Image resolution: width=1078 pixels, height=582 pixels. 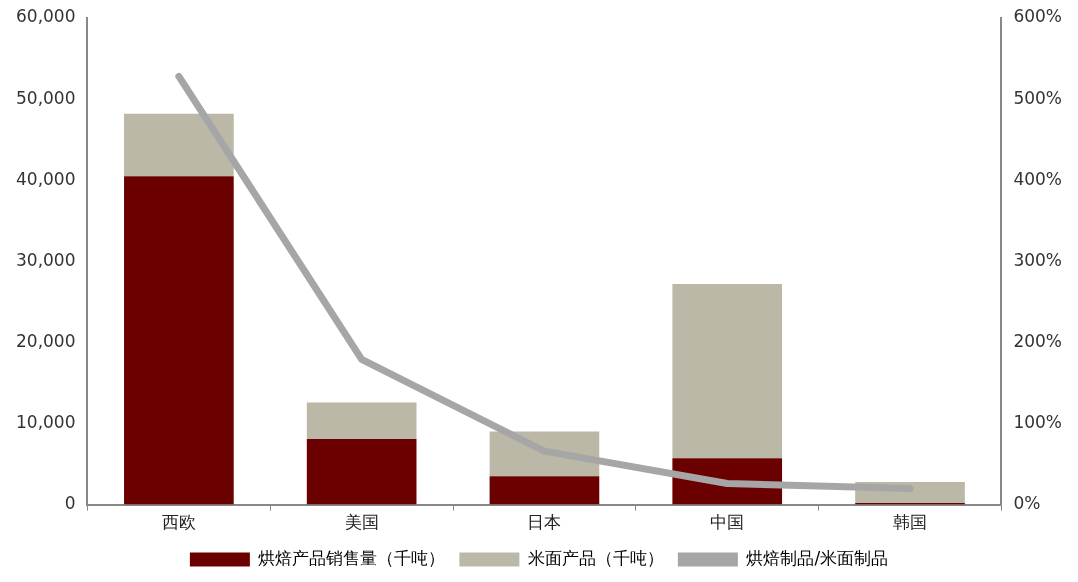 What do you see at coordinates (1038, 340) in the screenshot?
I see `y2-tick-label: 200%` at bounding box center [1038, 340].